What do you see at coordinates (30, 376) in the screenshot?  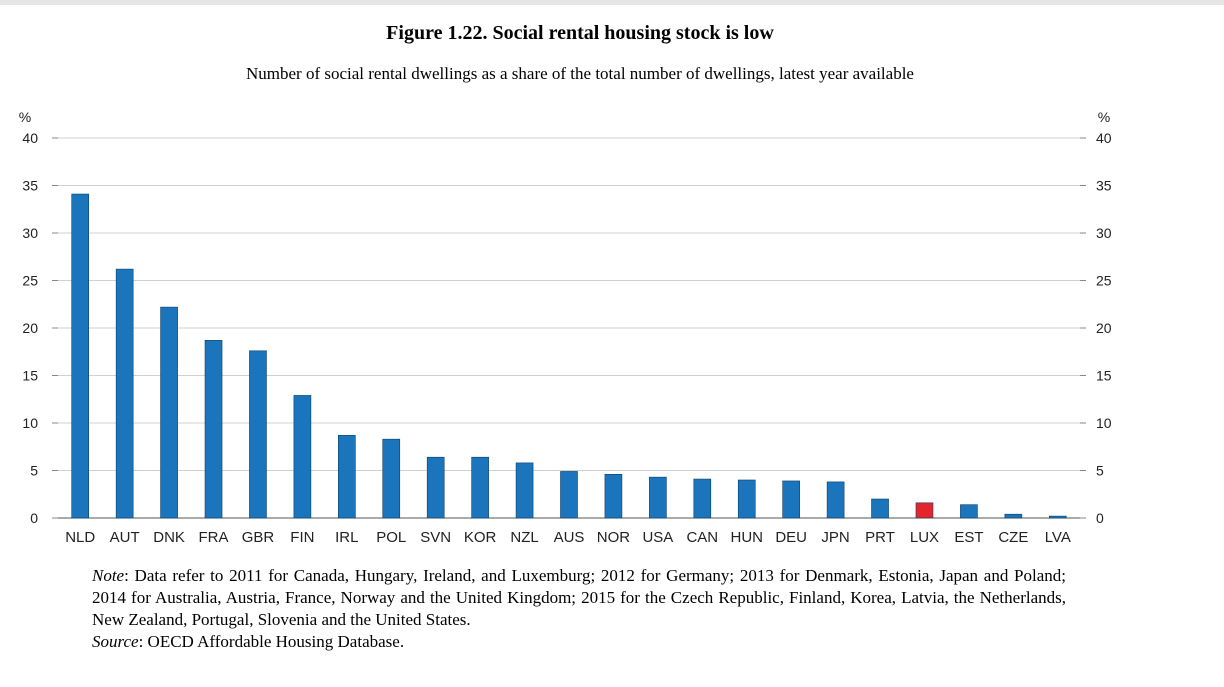 I see `y-tick-label-left: 15` at bounding box center [30, 376].